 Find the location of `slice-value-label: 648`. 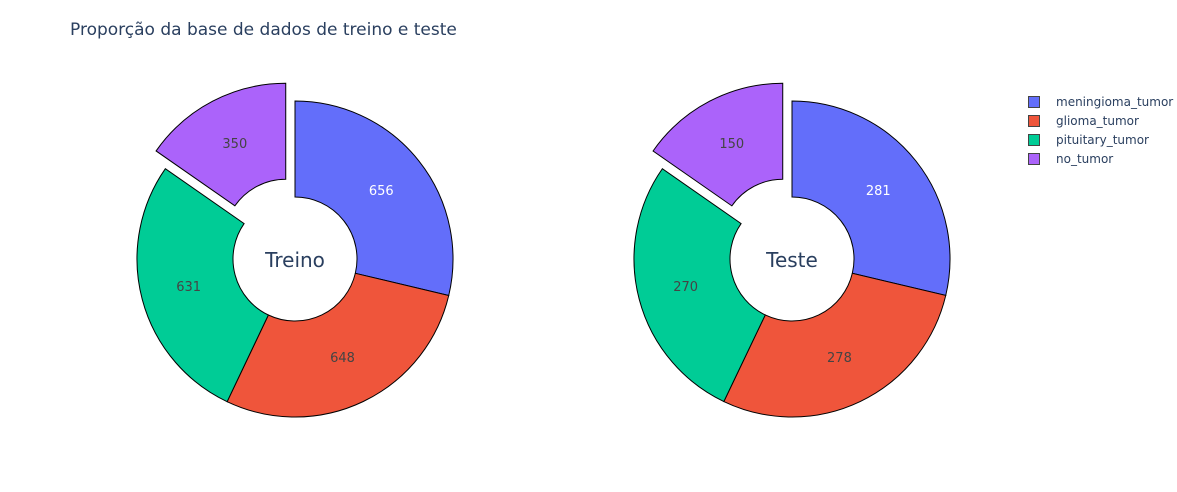

slice-value-label: 648 is located at coordinates (342, 358).